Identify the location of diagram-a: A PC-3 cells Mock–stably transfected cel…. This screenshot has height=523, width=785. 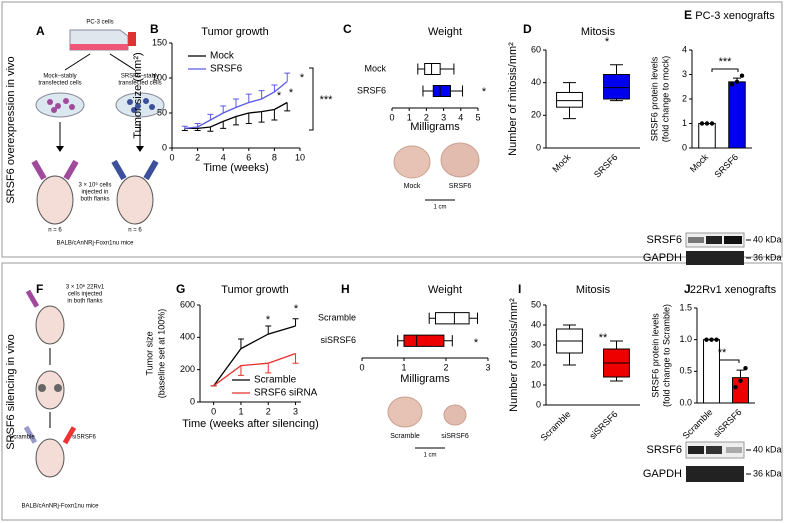
(98, 133).